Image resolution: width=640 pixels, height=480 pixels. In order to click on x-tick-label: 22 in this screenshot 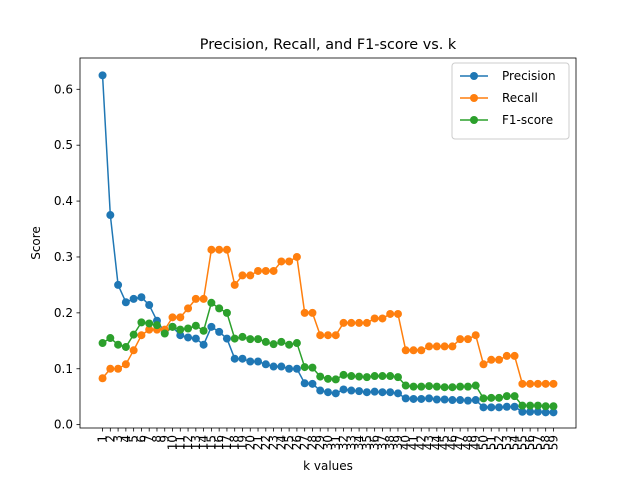, I will do `click(266, 442)`.